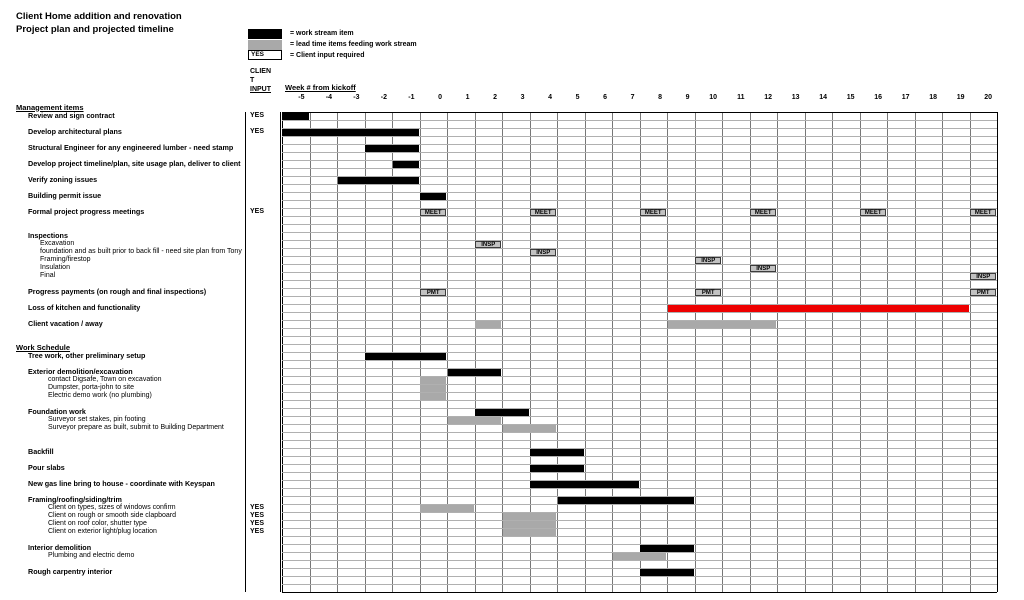 The width and height of the screenshot is (1024, 600). I want to click on section-label: Management items, so click(50, 107).